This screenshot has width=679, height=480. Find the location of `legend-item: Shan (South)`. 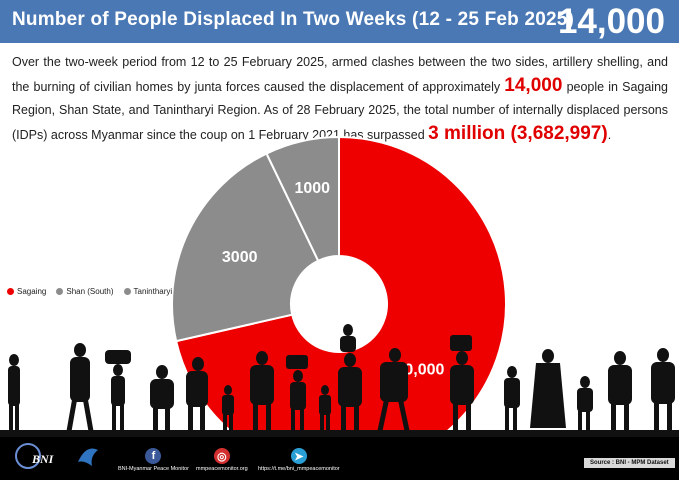

legend-item: Shan (South) is located at coordinates (85, 291).